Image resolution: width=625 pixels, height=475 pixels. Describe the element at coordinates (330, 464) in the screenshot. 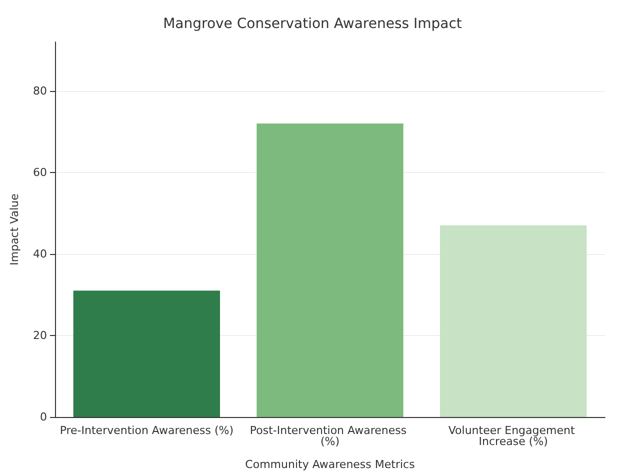

I see `x-axis-title: Community Awareness Metrics` at that location.